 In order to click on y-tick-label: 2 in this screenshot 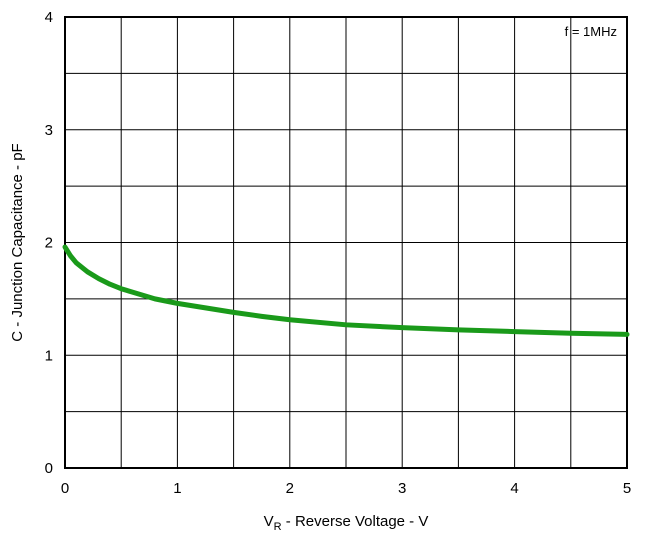, I will do `click(49, 243)`.